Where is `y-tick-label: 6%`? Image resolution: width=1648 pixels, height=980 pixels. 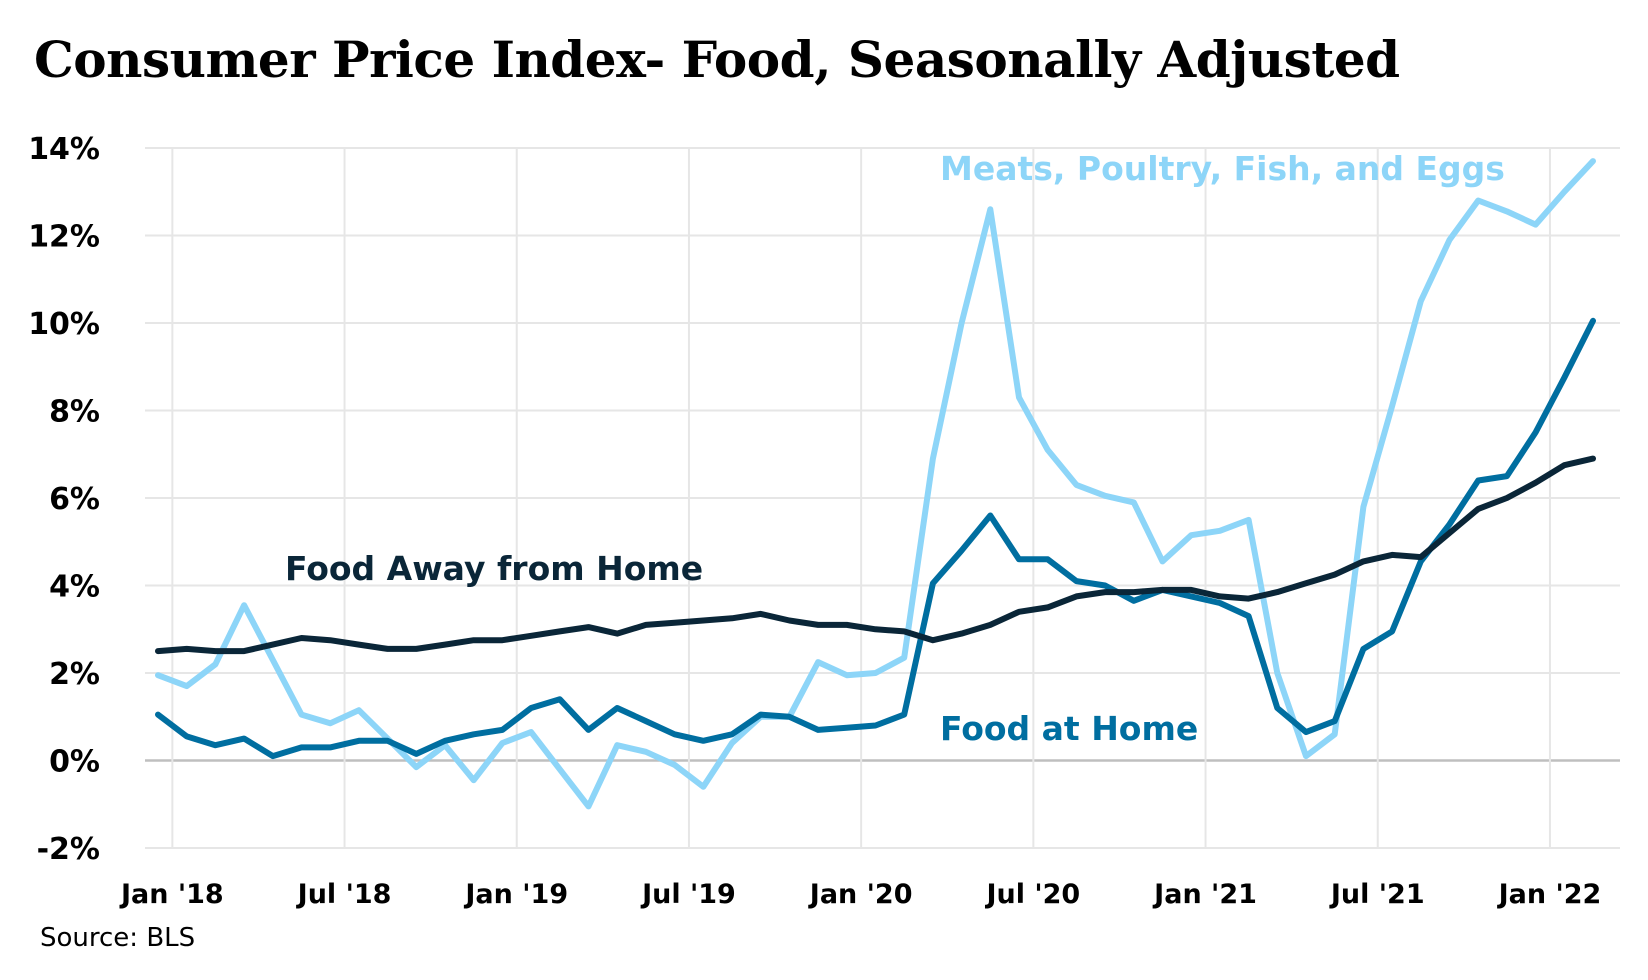 y-tick-label: 6% is located at coordinates (74, 499).